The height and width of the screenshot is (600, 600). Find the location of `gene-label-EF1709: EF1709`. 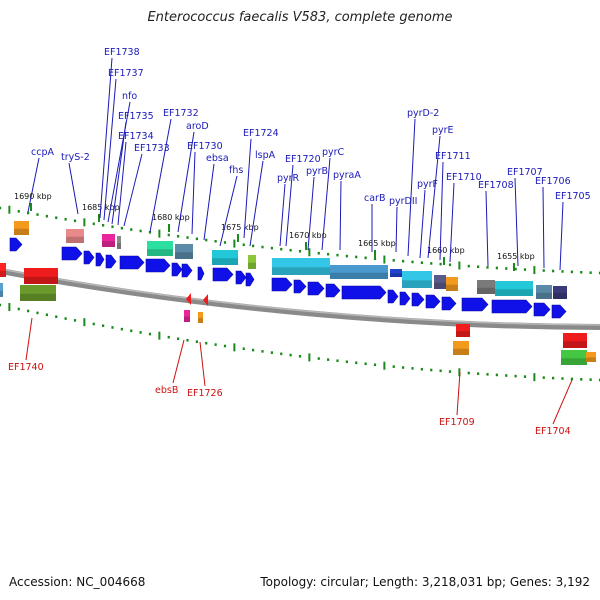

gene-label-EF1709: EF1709 is located at coordinates (457, 422).